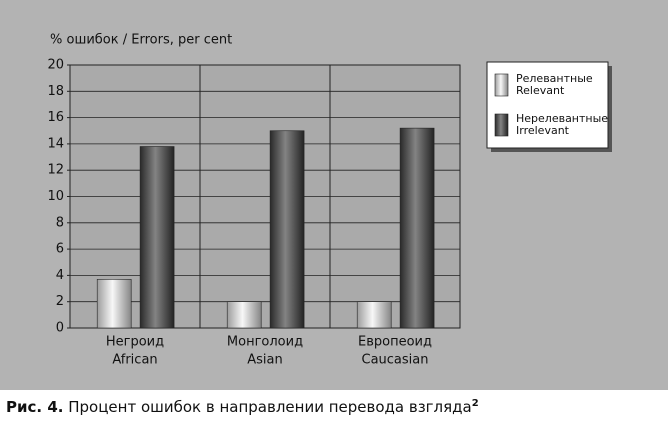  Describe the element at coordinates (265, 342) in the screenshot. I see `x-tick-label: Монголоид` at that location.